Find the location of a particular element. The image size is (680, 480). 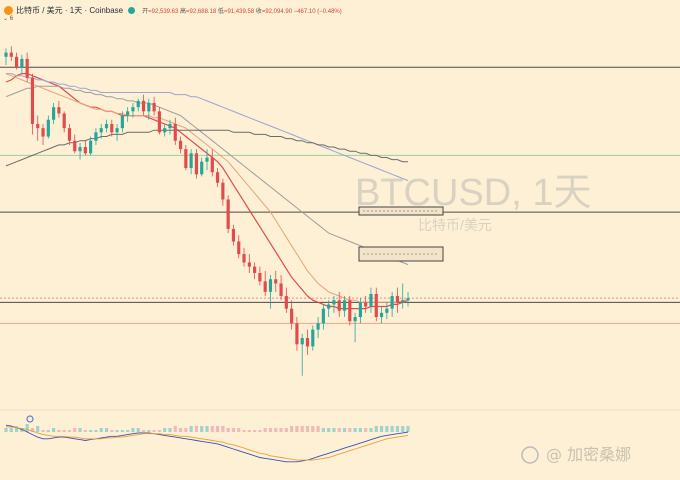

symbol-watermark: BTCUSD, 1天 比特币/美元 is located at coordinates (473, 202).